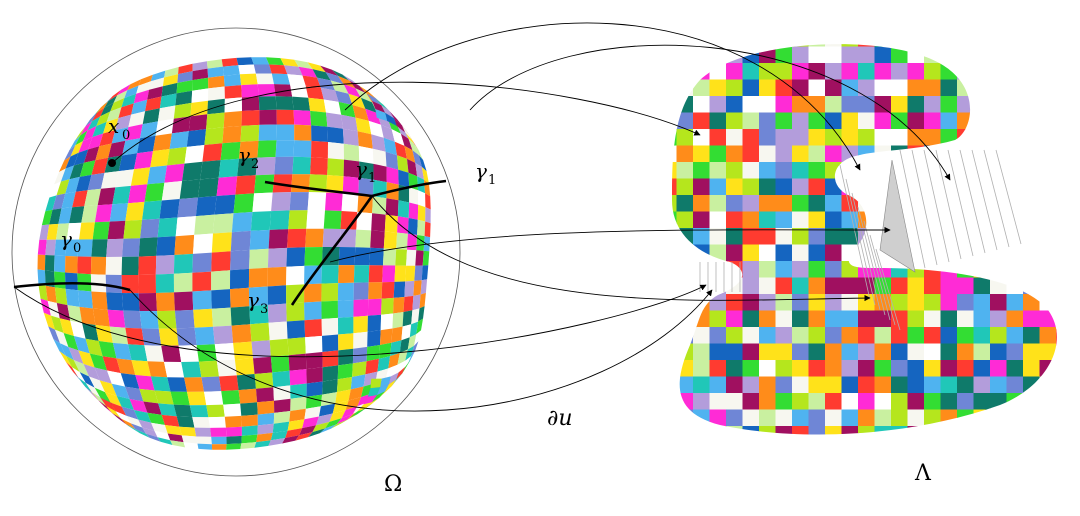 The width and height of the screenshot is (1080, 516). What do you see at coordinates (72, 286) in the screenshot?
I see `gamma0-curve` at bounding box center [72, 286].